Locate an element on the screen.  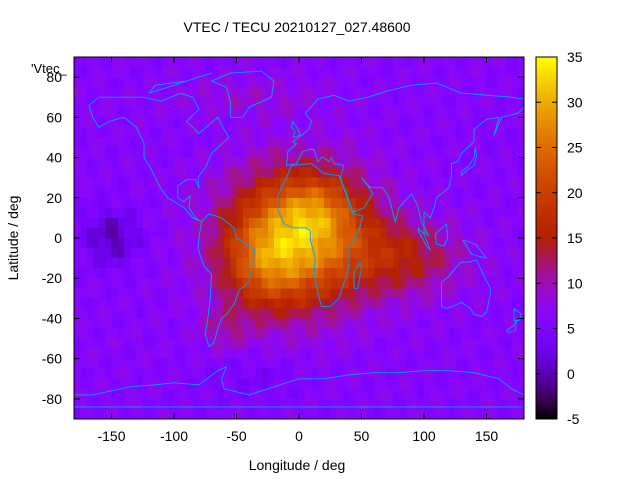
colorbar-gradient is located at coordinates (546, 238).